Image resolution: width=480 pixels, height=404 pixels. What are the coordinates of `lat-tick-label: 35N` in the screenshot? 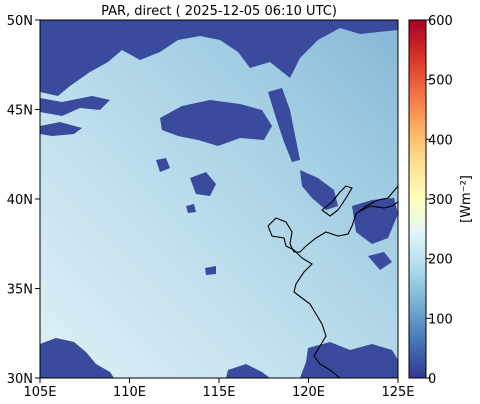 It's located at (20, 290).